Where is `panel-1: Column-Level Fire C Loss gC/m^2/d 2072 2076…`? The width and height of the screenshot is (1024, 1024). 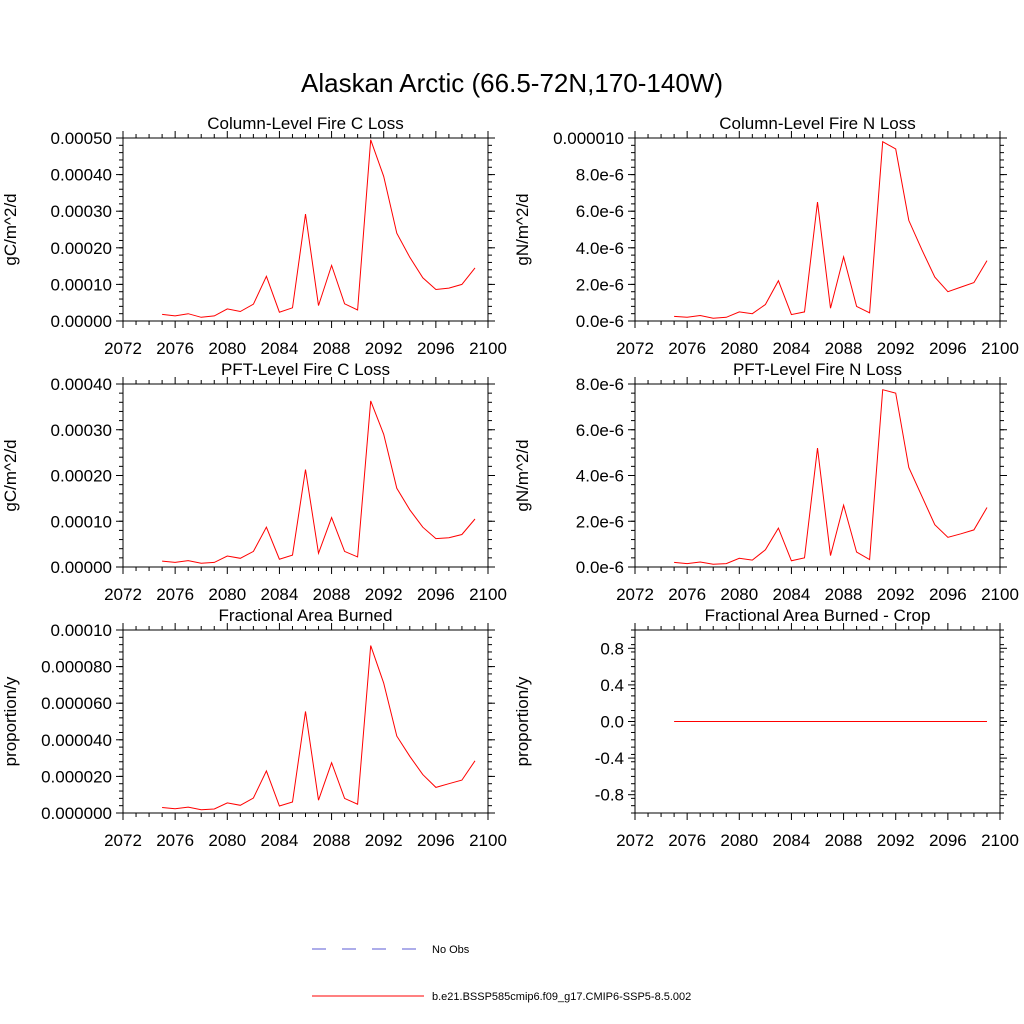 panel-1: Column-Level Fire C Loss gC/m^2/d 2072 2076… is located at coordinates (254, 236).